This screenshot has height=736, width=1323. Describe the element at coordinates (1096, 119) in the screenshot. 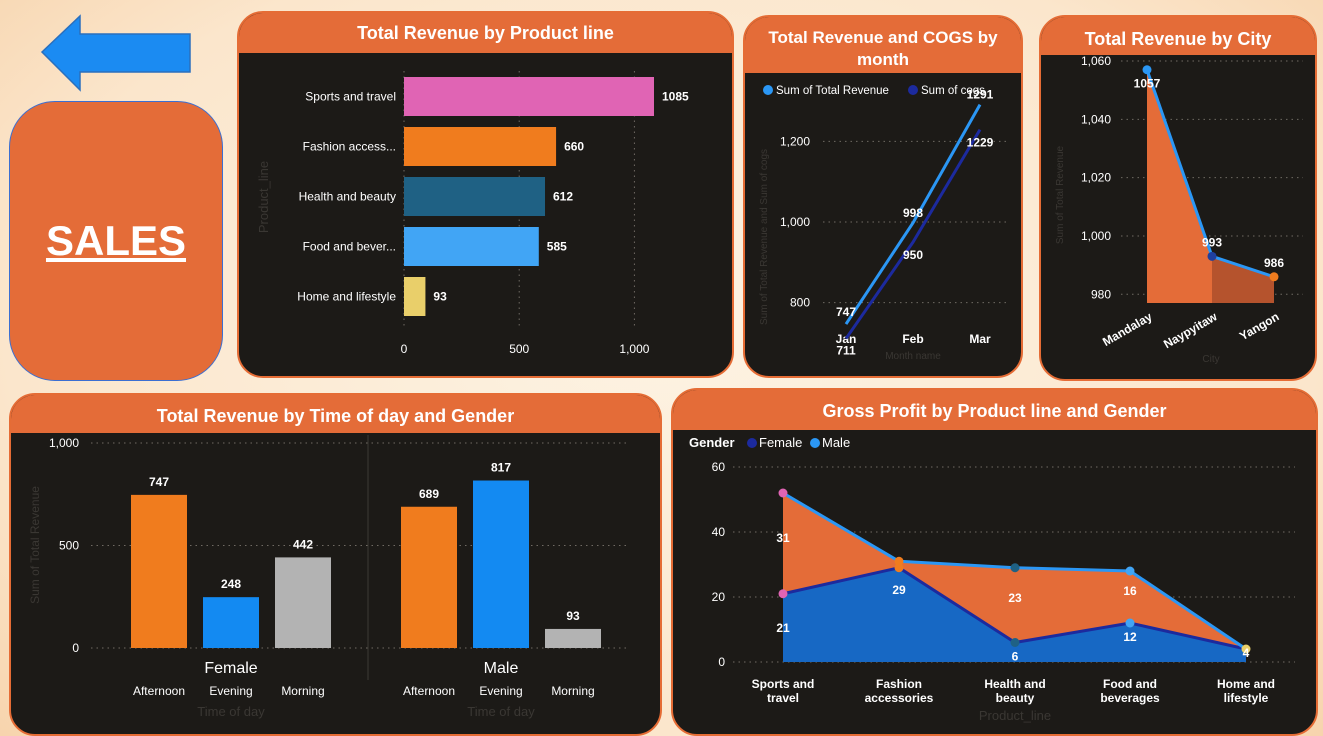

I see `y-tick-label: 1,040` at that location.